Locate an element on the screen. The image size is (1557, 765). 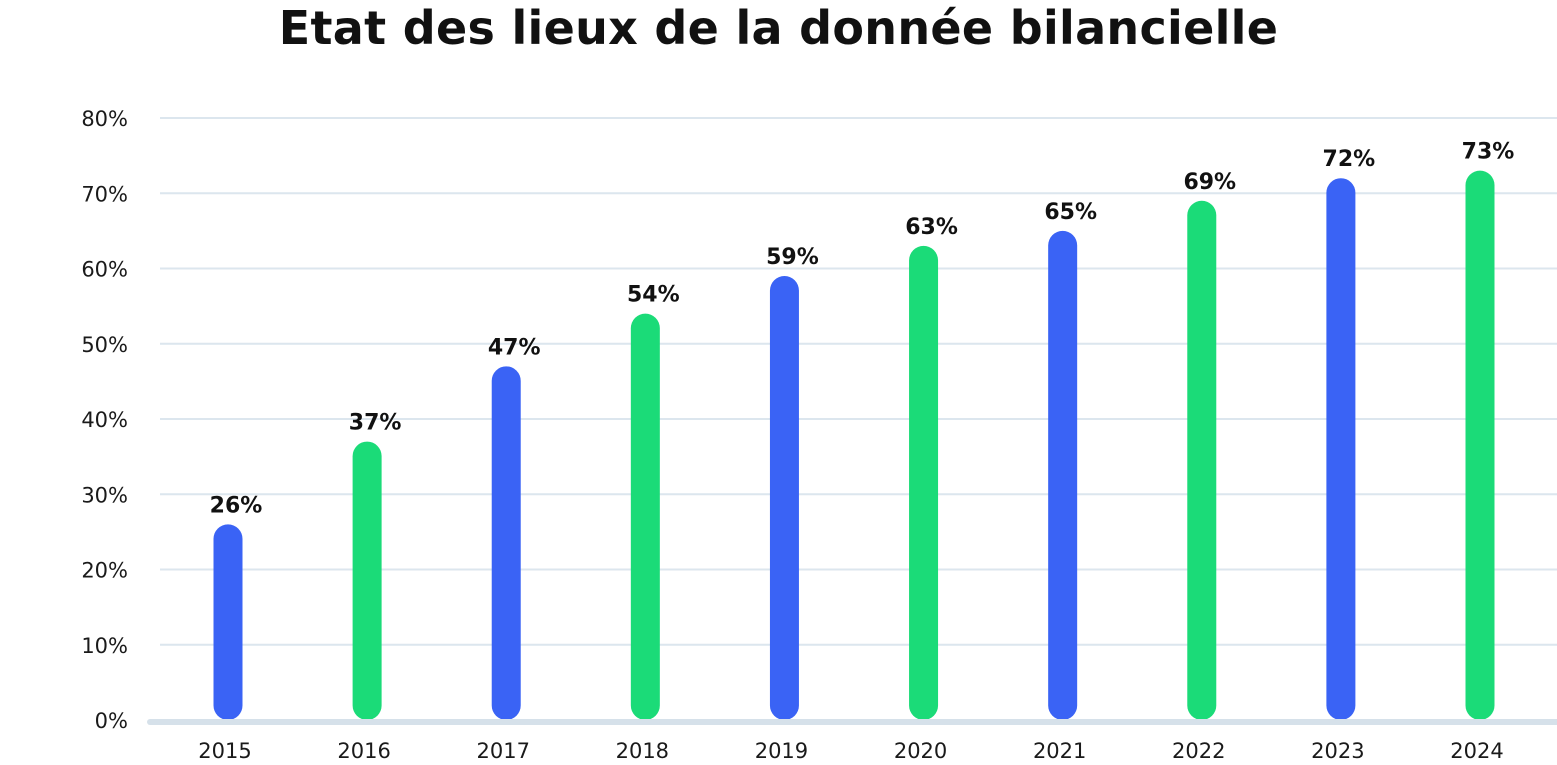
data-label-2022: 69% is located at coordinates (1209, 182).